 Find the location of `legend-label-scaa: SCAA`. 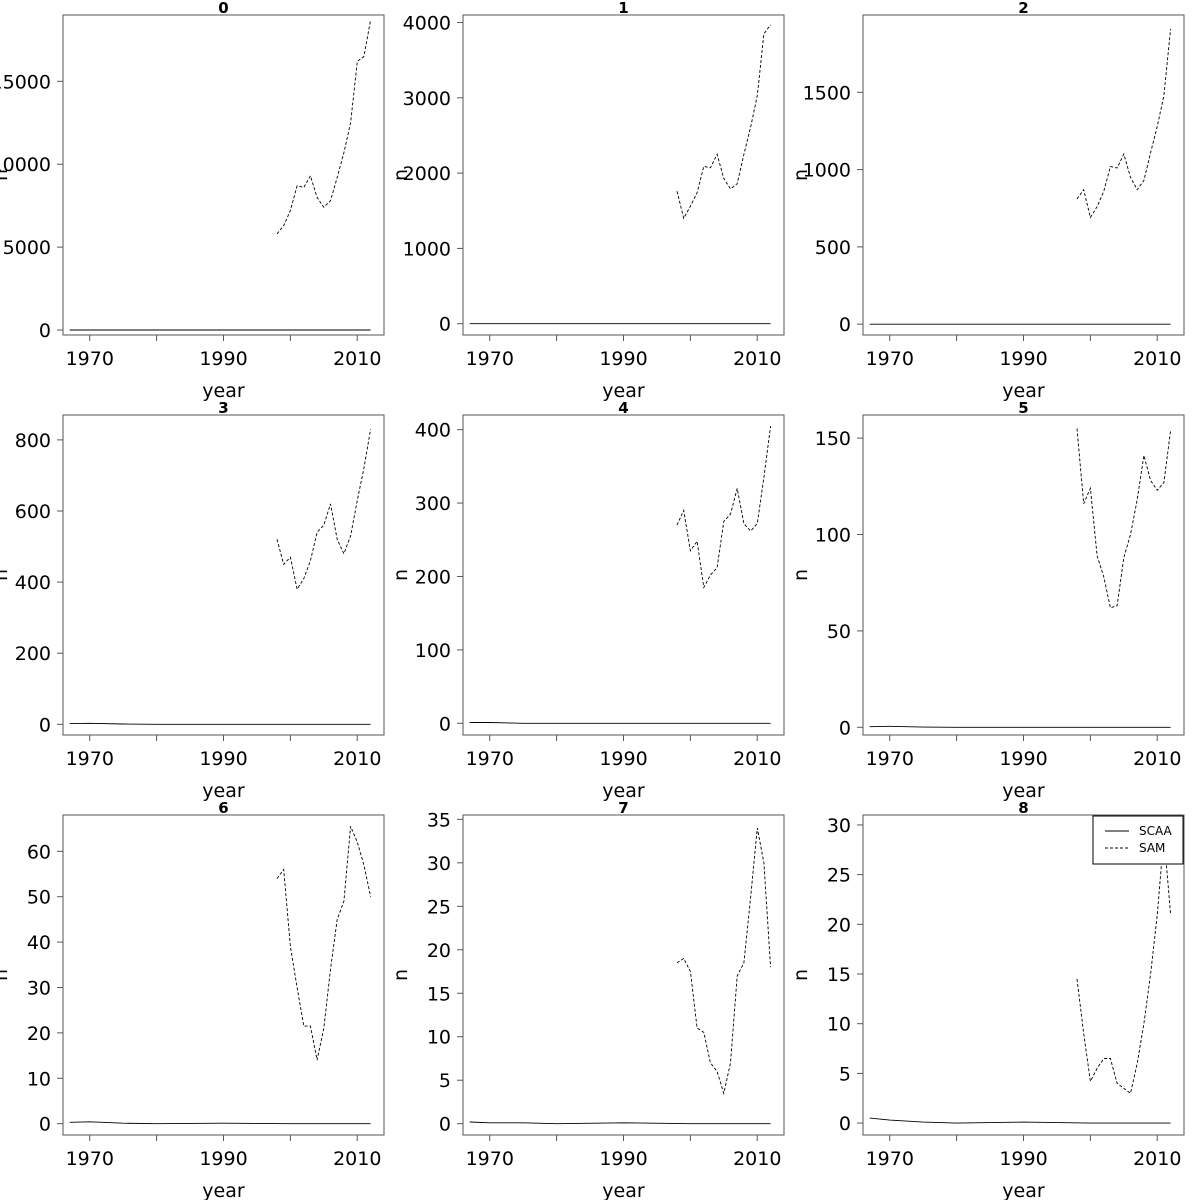

legend-label-scaa: SCAA is located at coordinates (1156, 831).